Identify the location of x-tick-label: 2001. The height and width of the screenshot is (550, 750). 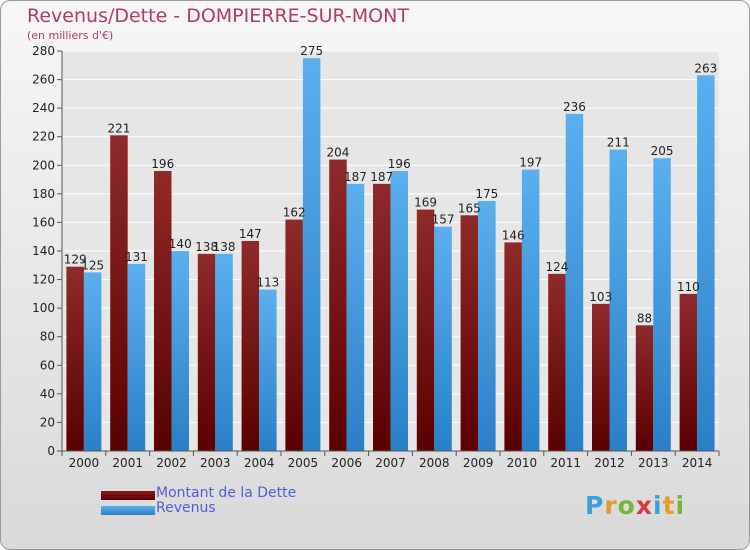
(127, 463).